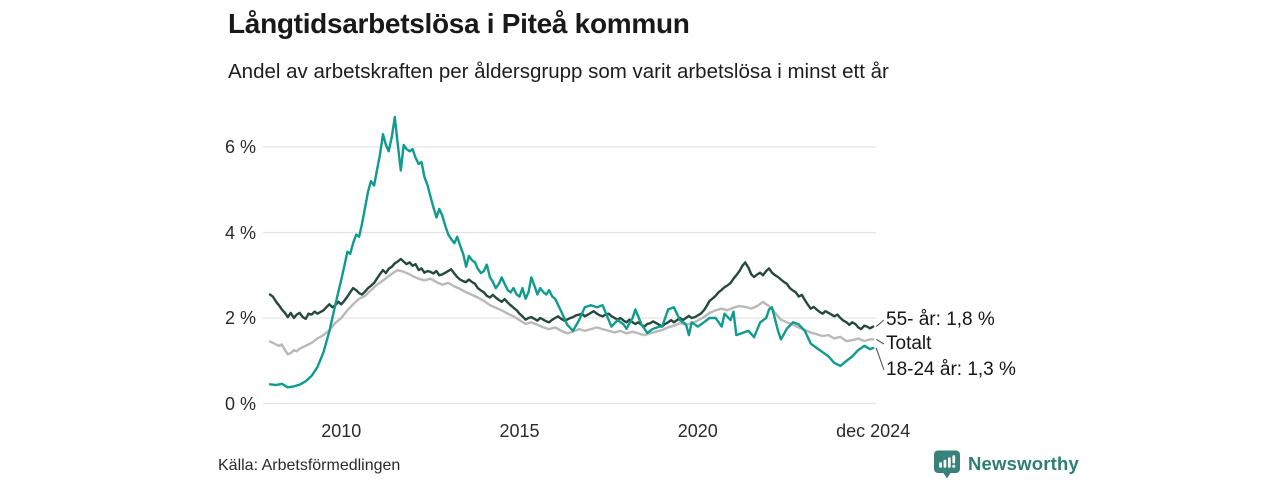 This screenshot has width=1280, height=480. I want to click on series-end-label-totalt: Totalt, so click(909, 343).